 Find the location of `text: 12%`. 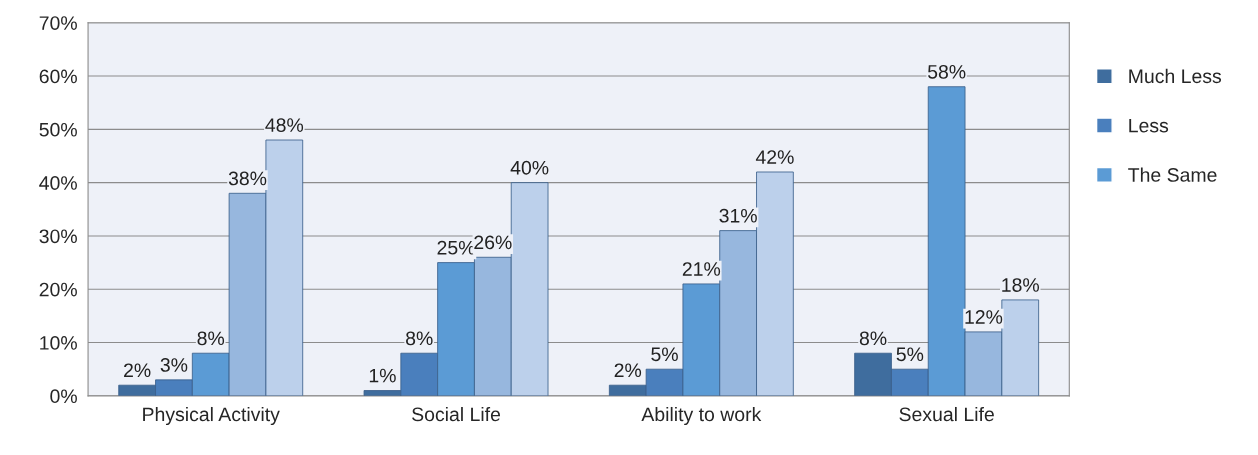

text: 12% is located at coordinates (984, 317).